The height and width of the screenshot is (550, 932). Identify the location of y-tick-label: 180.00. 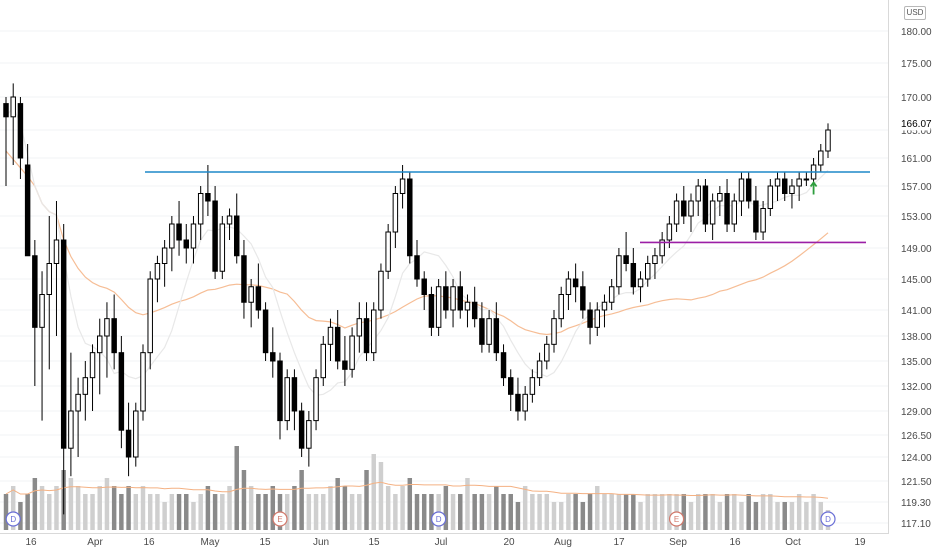
(916, 32).